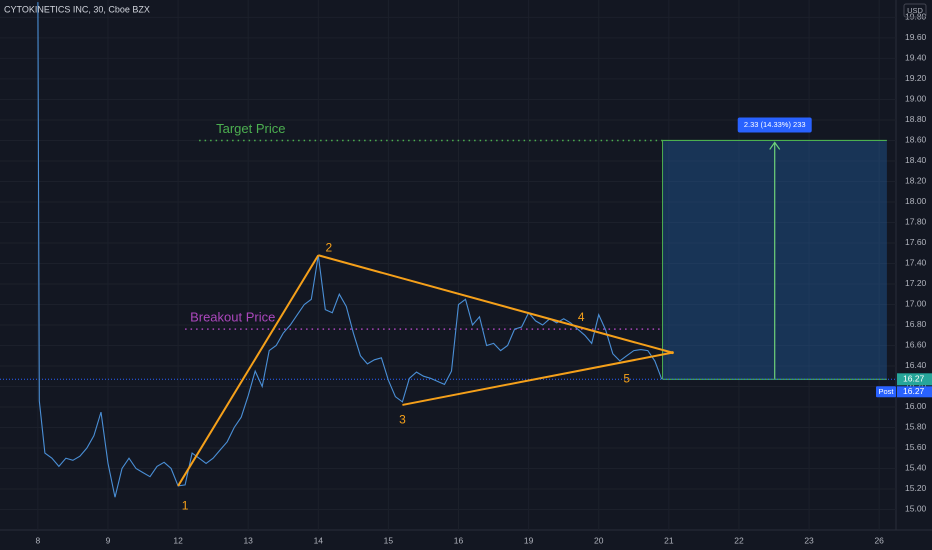 The image size is (932, 550). I want to click on arrow-head, so click(775, 145).